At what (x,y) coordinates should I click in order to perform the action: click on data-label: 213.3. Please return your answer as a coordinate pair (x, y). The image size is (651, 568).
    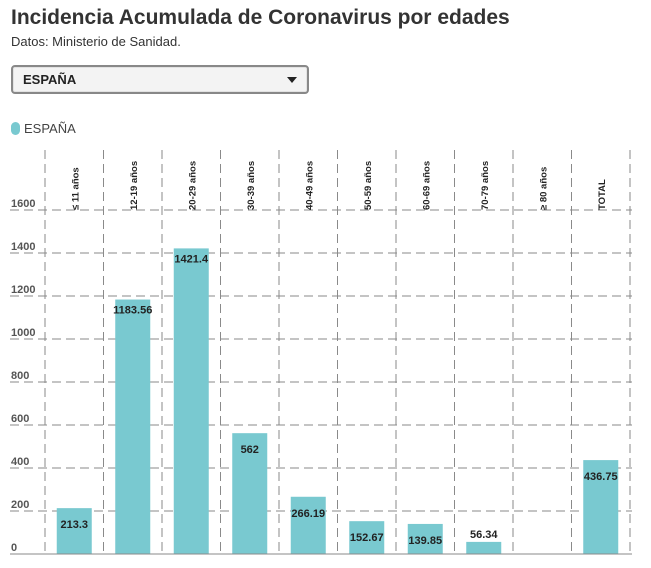
    Looking at the image, I should click on (74, 525).